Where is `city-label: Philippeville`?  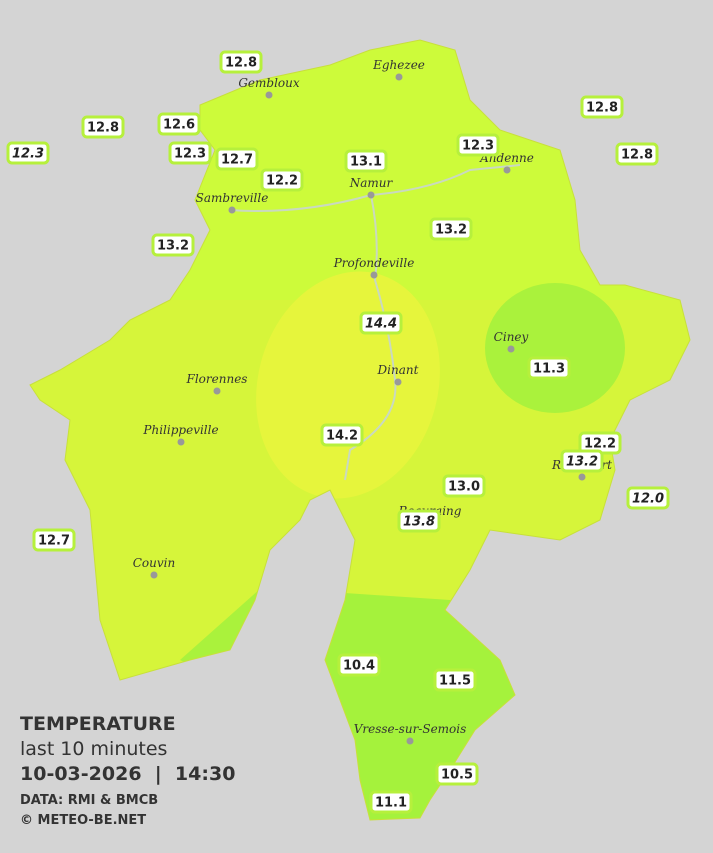
city-label: Philippeville is located at coordinates (180, 430).